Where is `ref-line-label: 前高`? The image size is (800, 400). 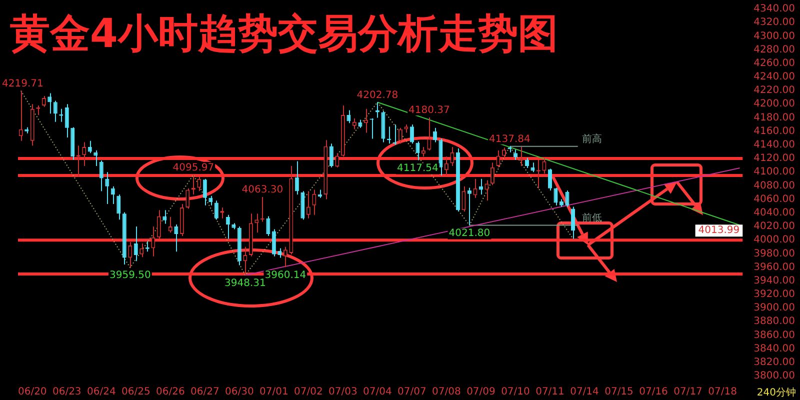
ref-line-label: 前高 is located at coordinates (592, 138).